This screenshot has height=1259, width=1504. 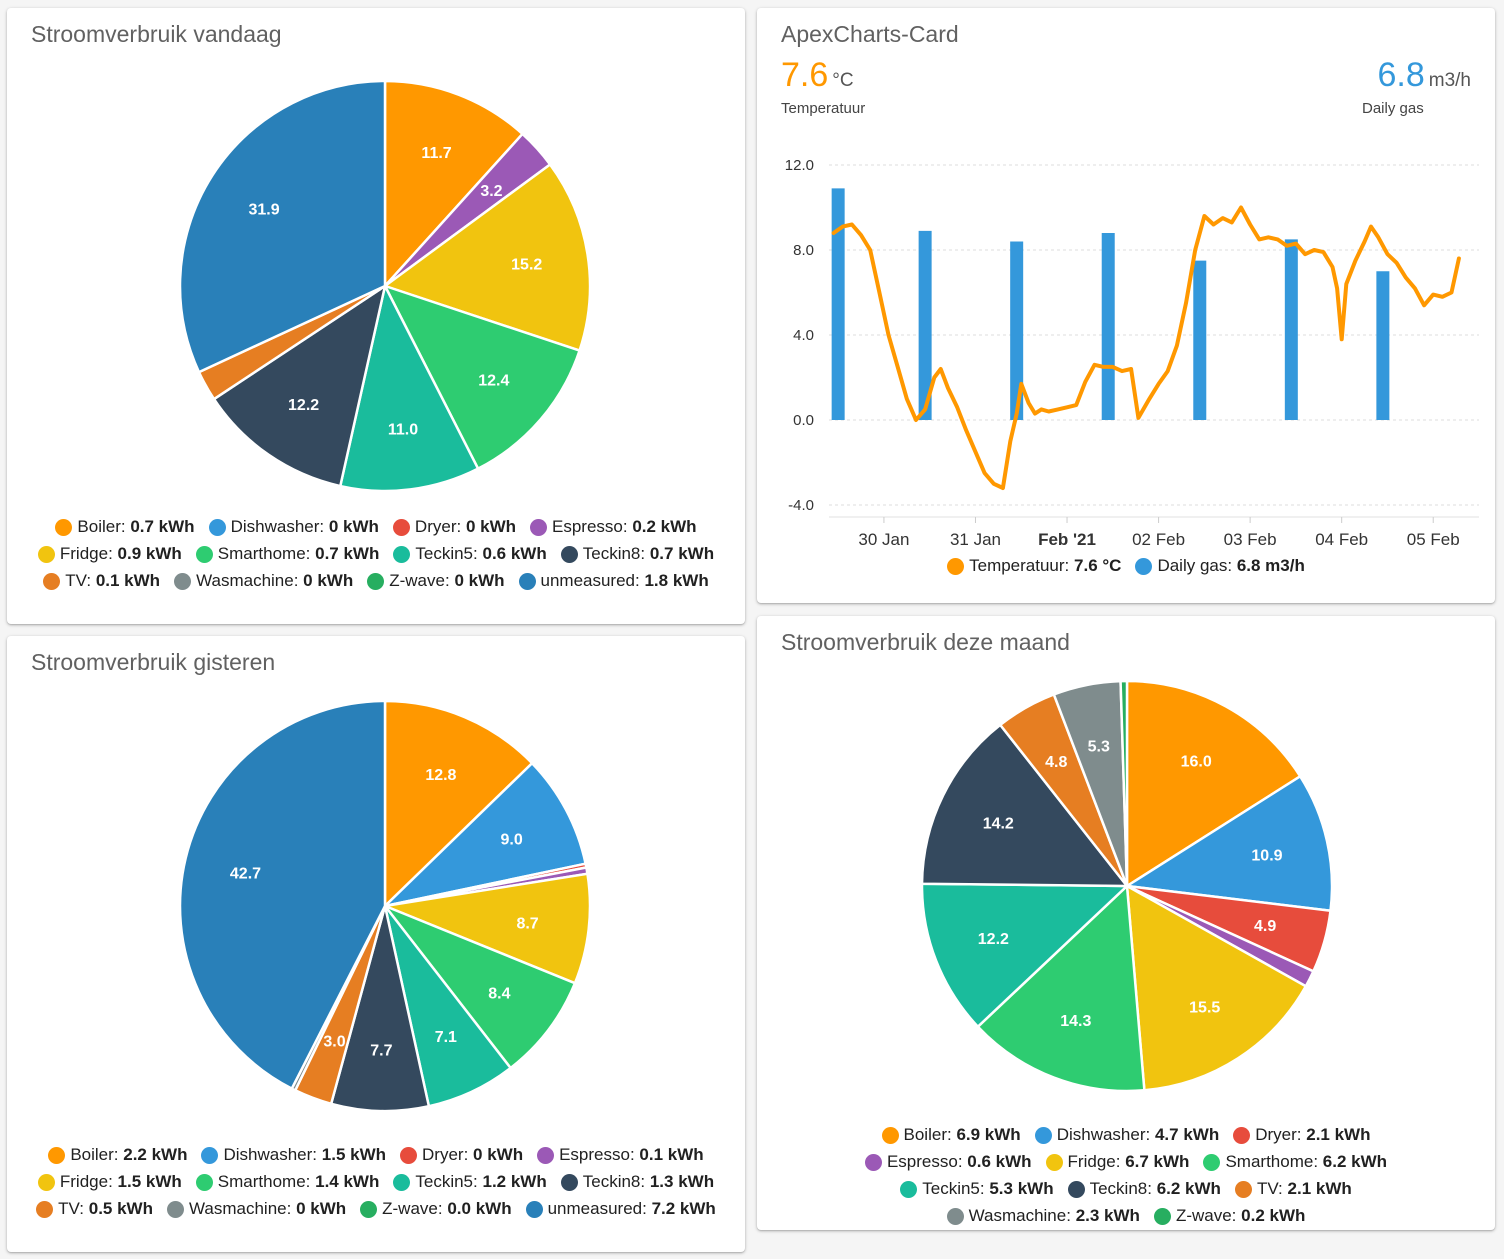 I want to click on temperature-unit: °C, so click(x=843, y=80).